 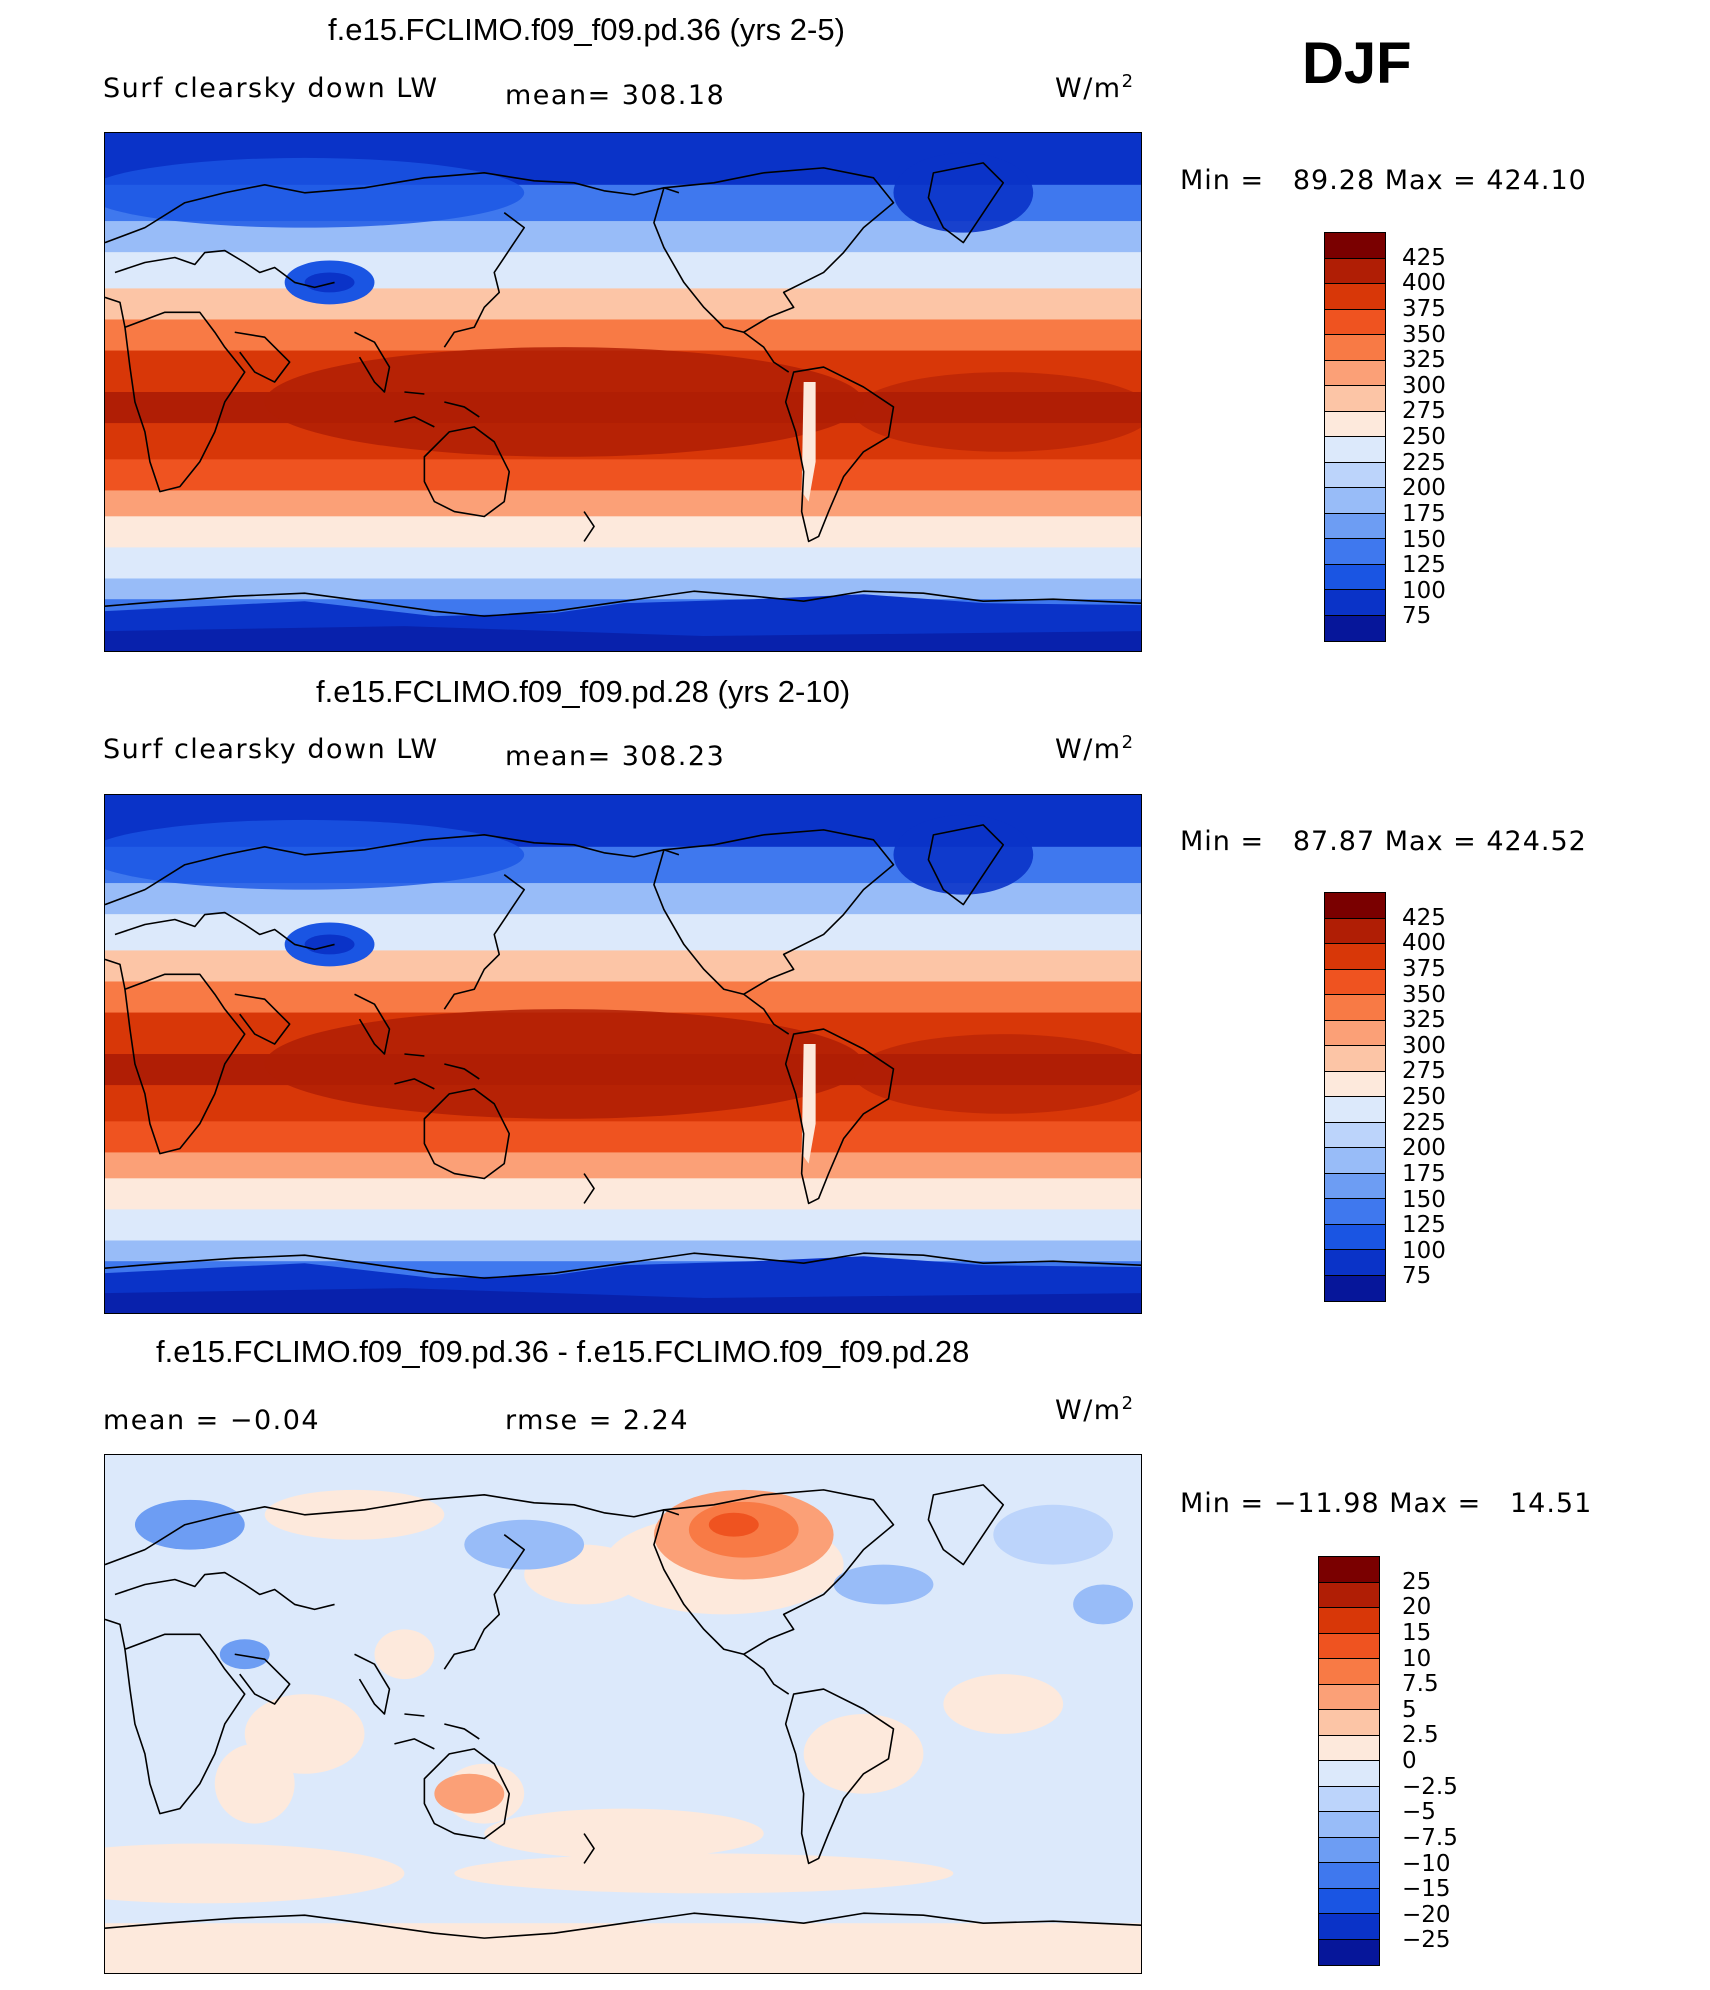 I want to click on panel3-rmse-label: rmse = 2.24, so click(x=597, y=1420).